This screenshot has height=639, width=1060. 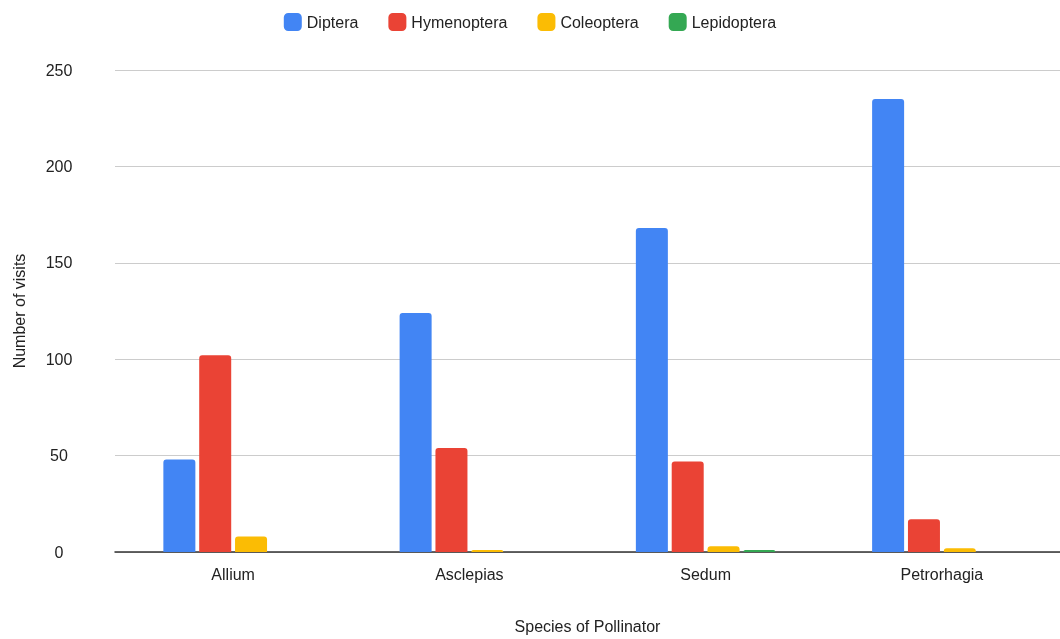 I want to click on x-tick-label: Allium, so click(x=233, y=574).